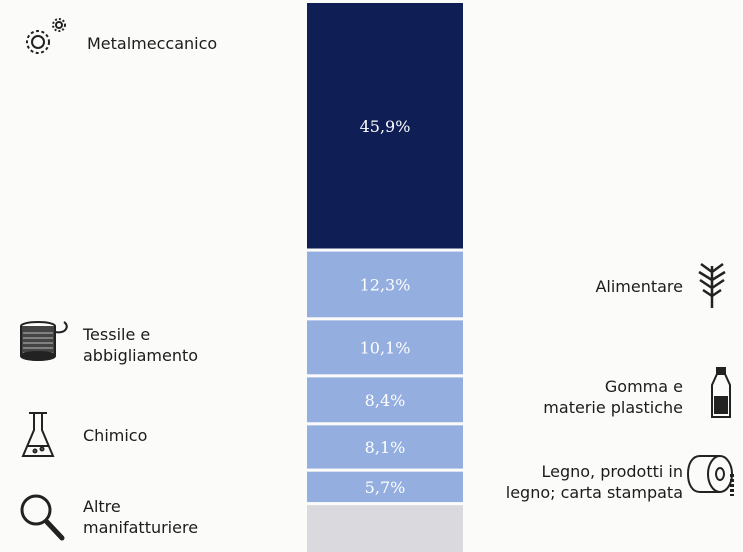 The image size is (743, 552). I want to click on label-metalmeccanico: Metalmeccanico, so click(152, 43).